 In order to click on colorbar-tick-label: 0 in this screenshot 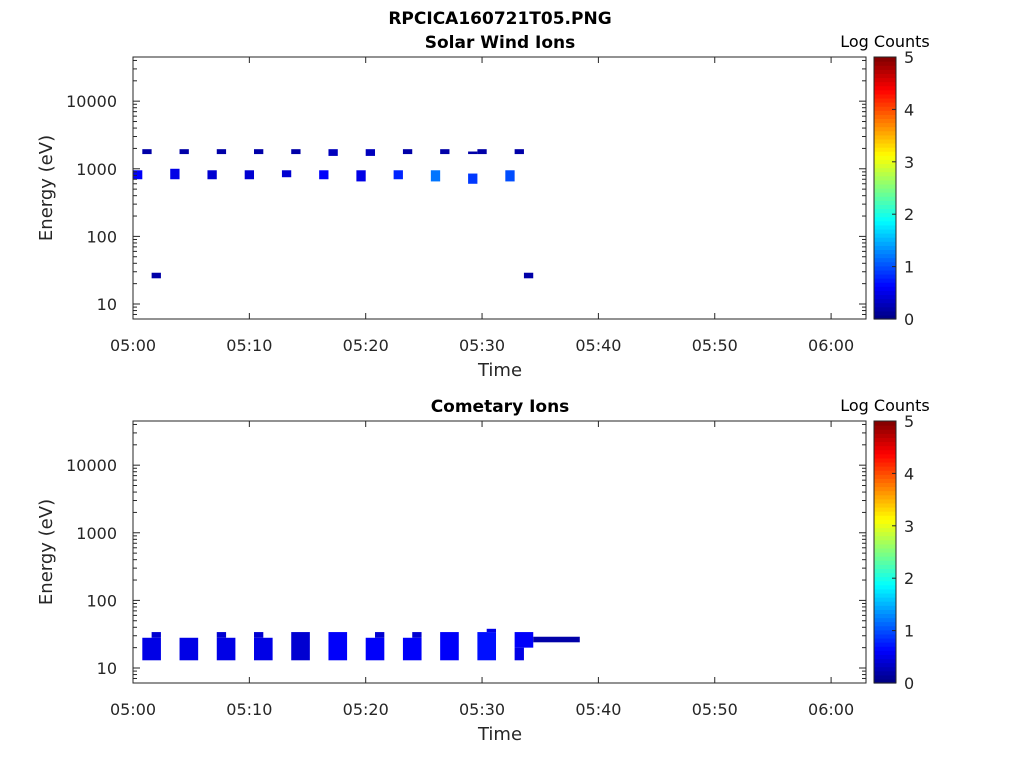, I will do `click(909, 683)`.